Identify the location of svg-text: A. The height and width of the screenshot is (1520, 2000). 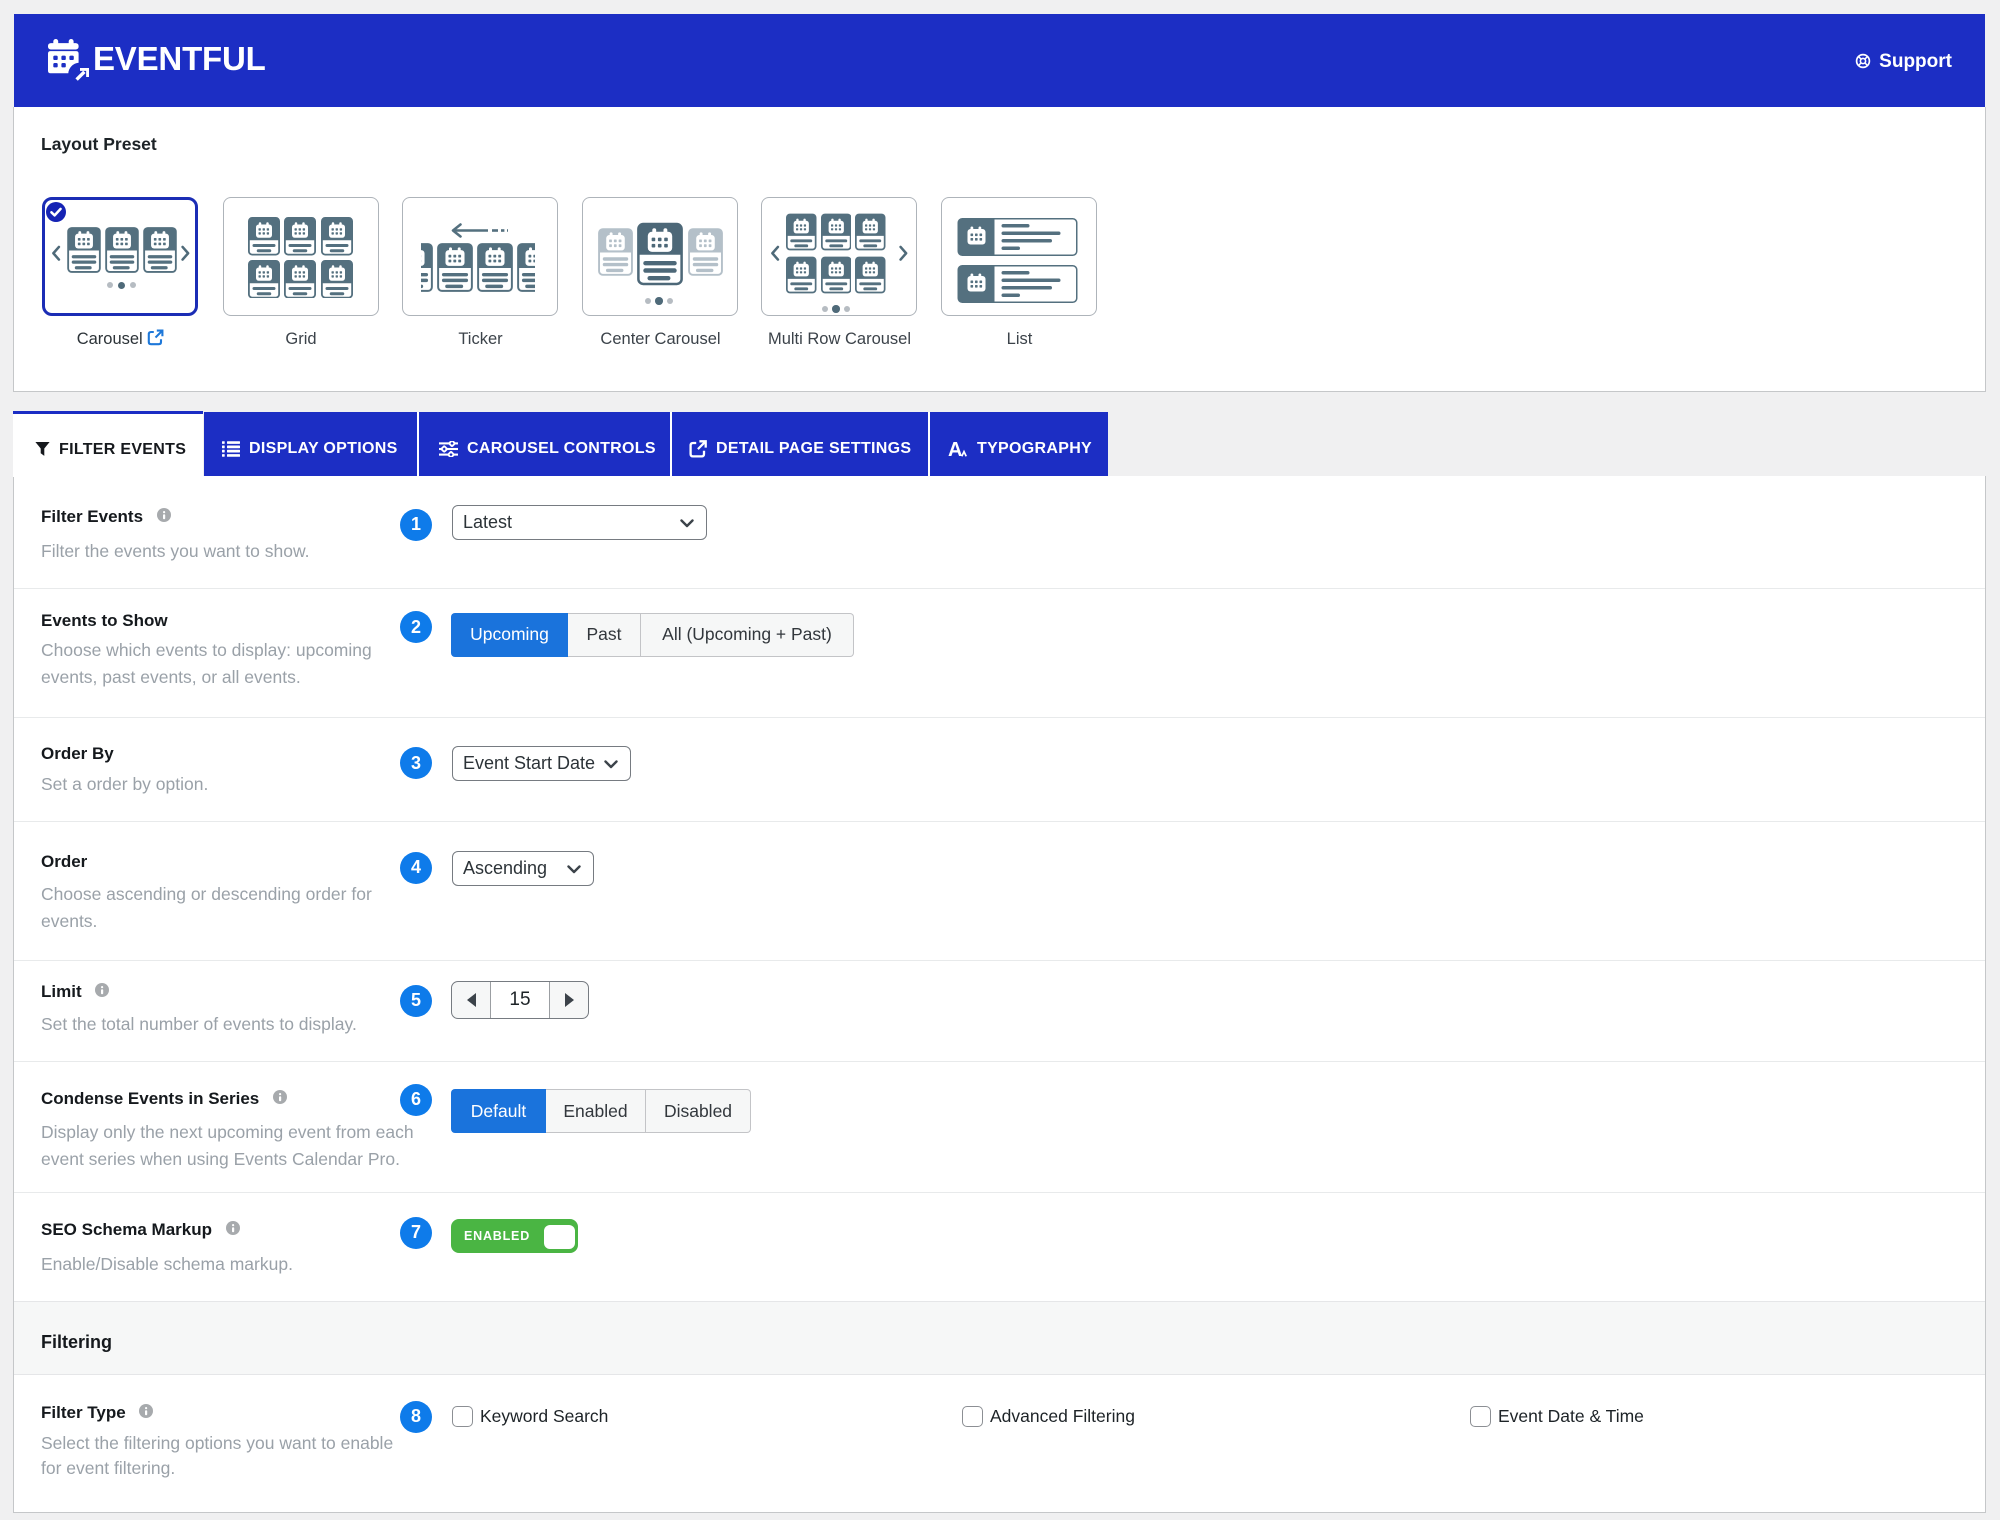
(955, 449).